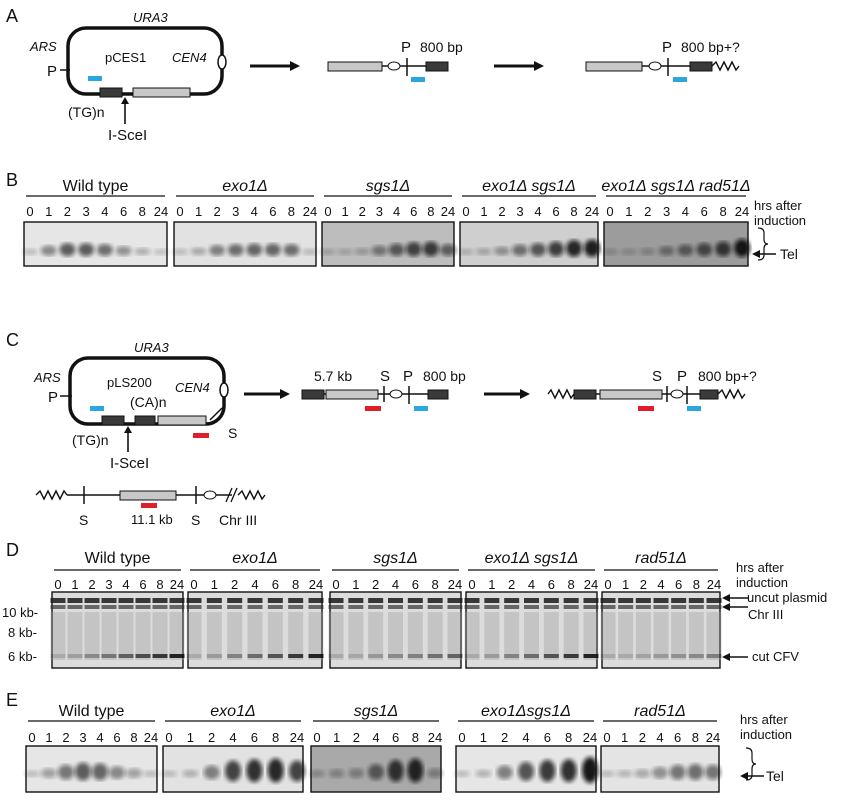 The width and height of the screenshot is (846, 800). Describe the element at coordinates (413, 211) in the screenshot. I see `lane-label-sgs1-5: 6` at that location.